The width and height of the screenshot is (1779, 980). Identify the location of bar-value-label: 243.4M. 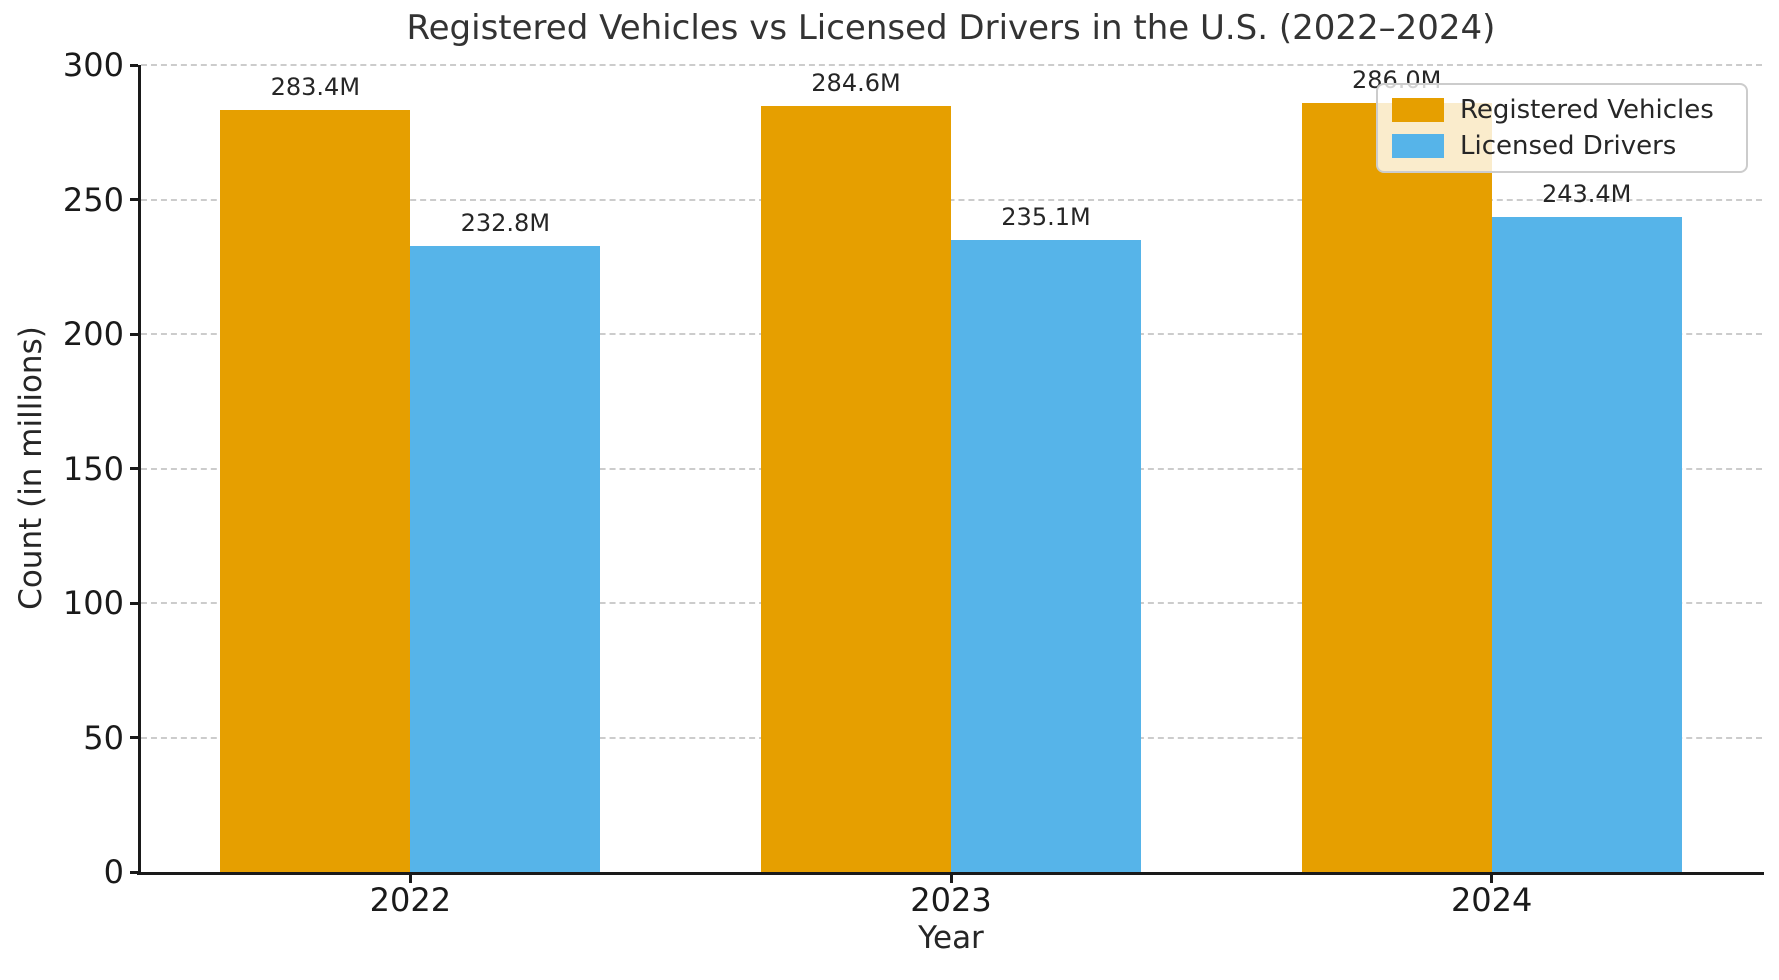
(1586, 194).